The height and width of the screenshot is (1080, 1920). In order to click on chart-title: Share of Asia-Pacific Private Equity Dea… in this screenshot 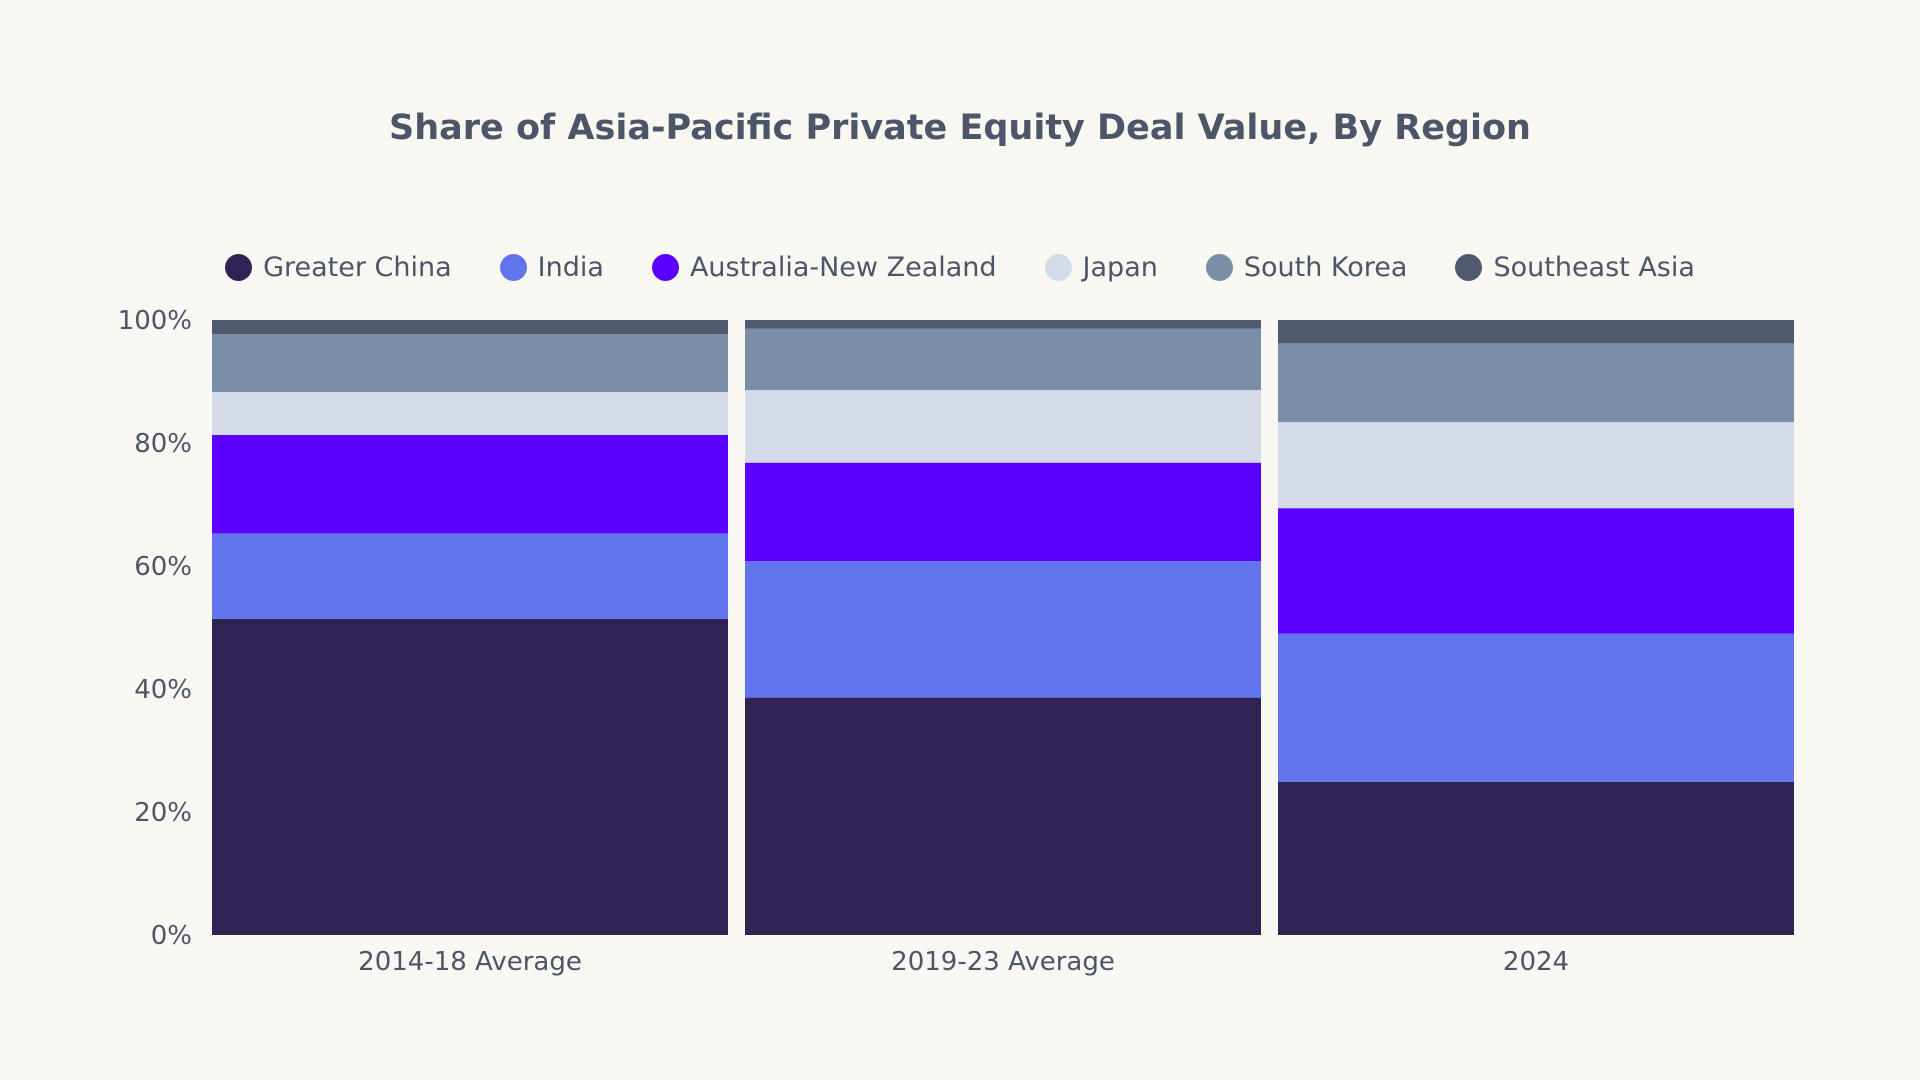, I will do `click(960, 128)`.